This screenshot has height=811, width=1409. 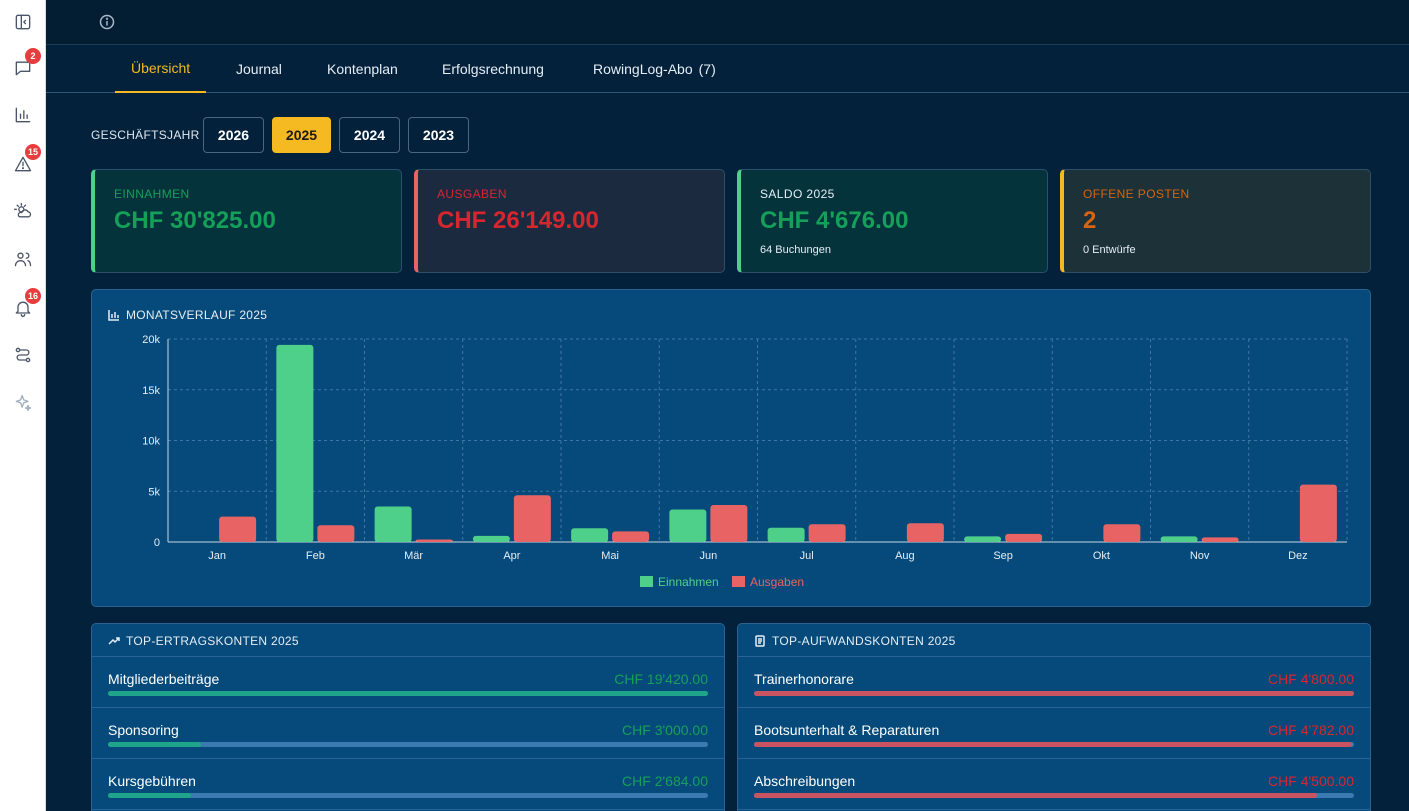 I want to click on y-tick-label: 20k, so click(x=151, y=340).